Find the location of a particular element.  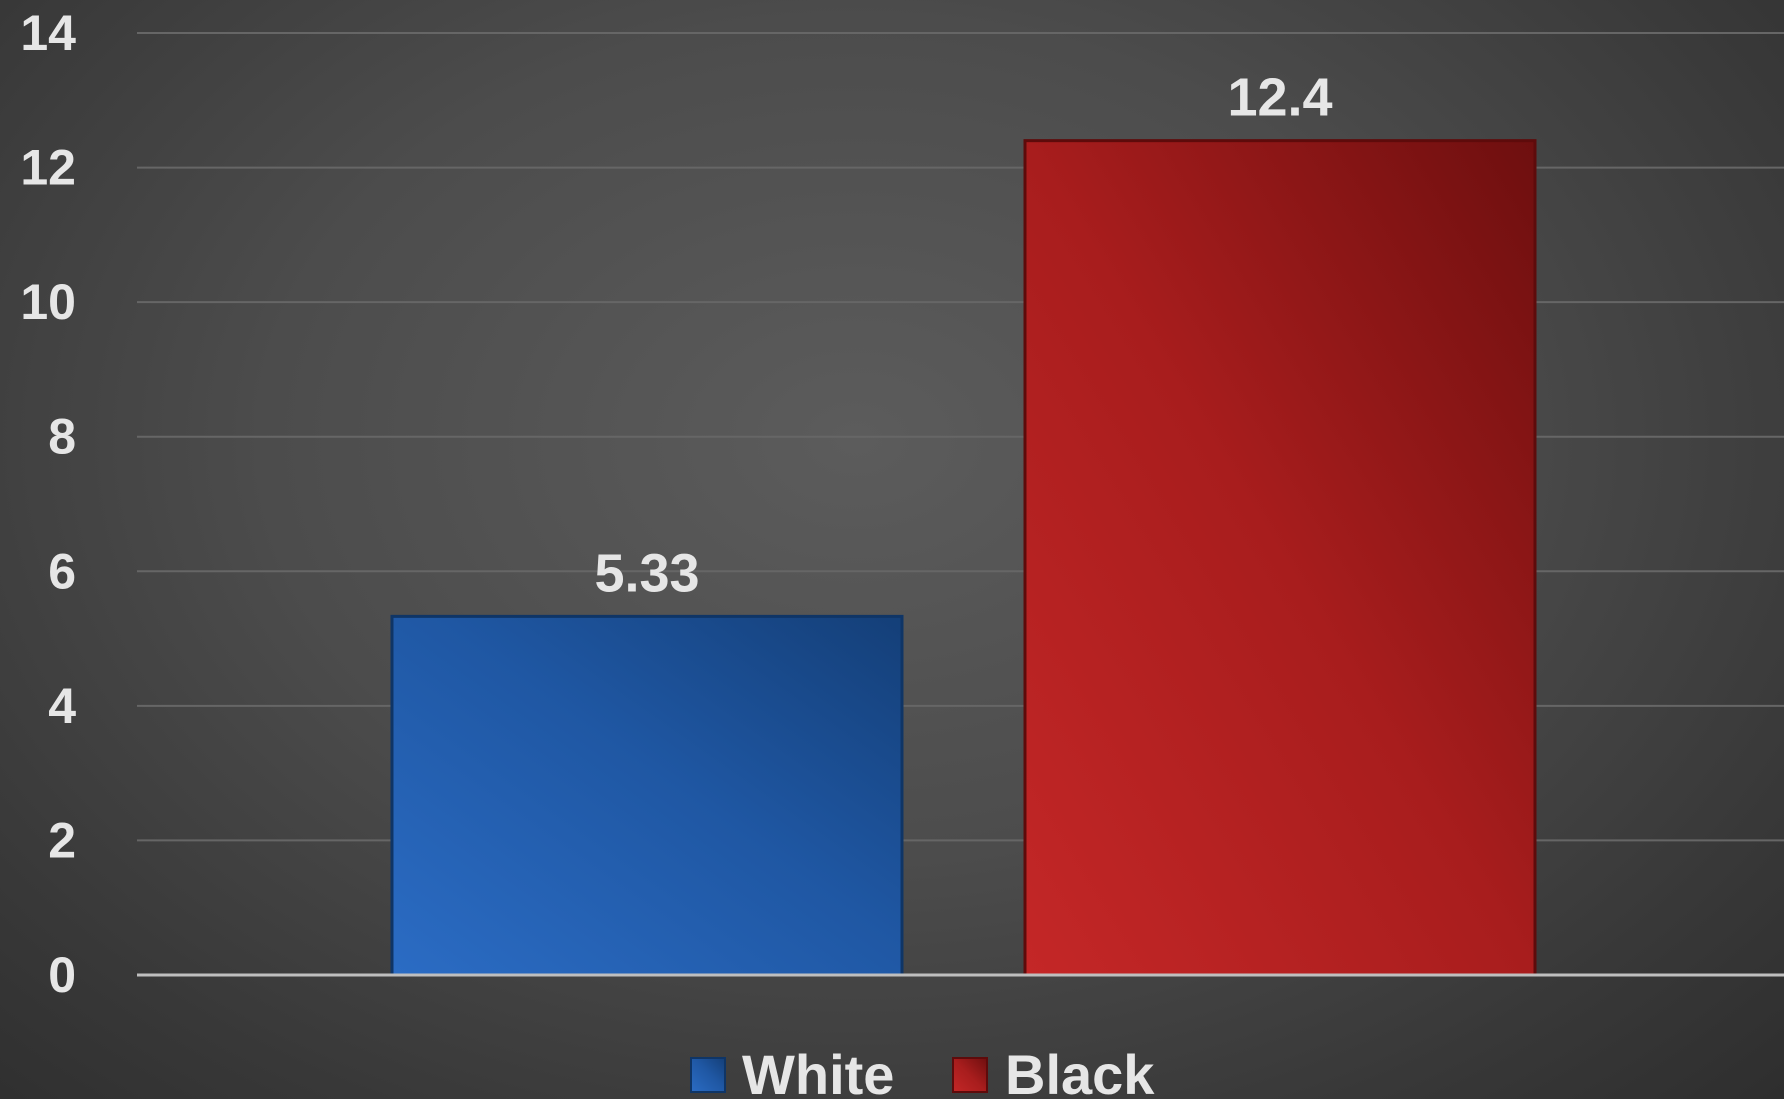

legend-swatch-white is located at coordinates (708, 1075).